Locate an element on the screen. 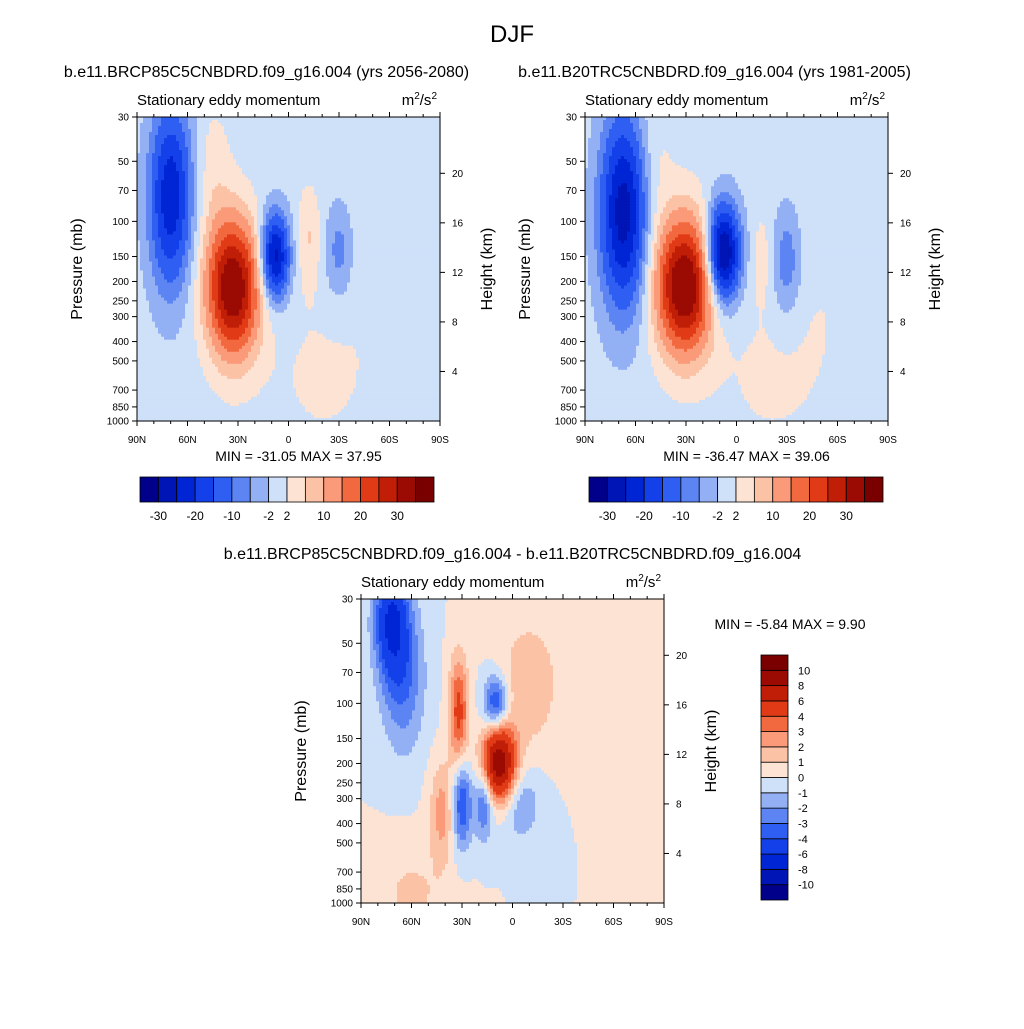 The width and height of the screenshot is (1024, 1029). heatmap-field is located at coordinates (289, 269).